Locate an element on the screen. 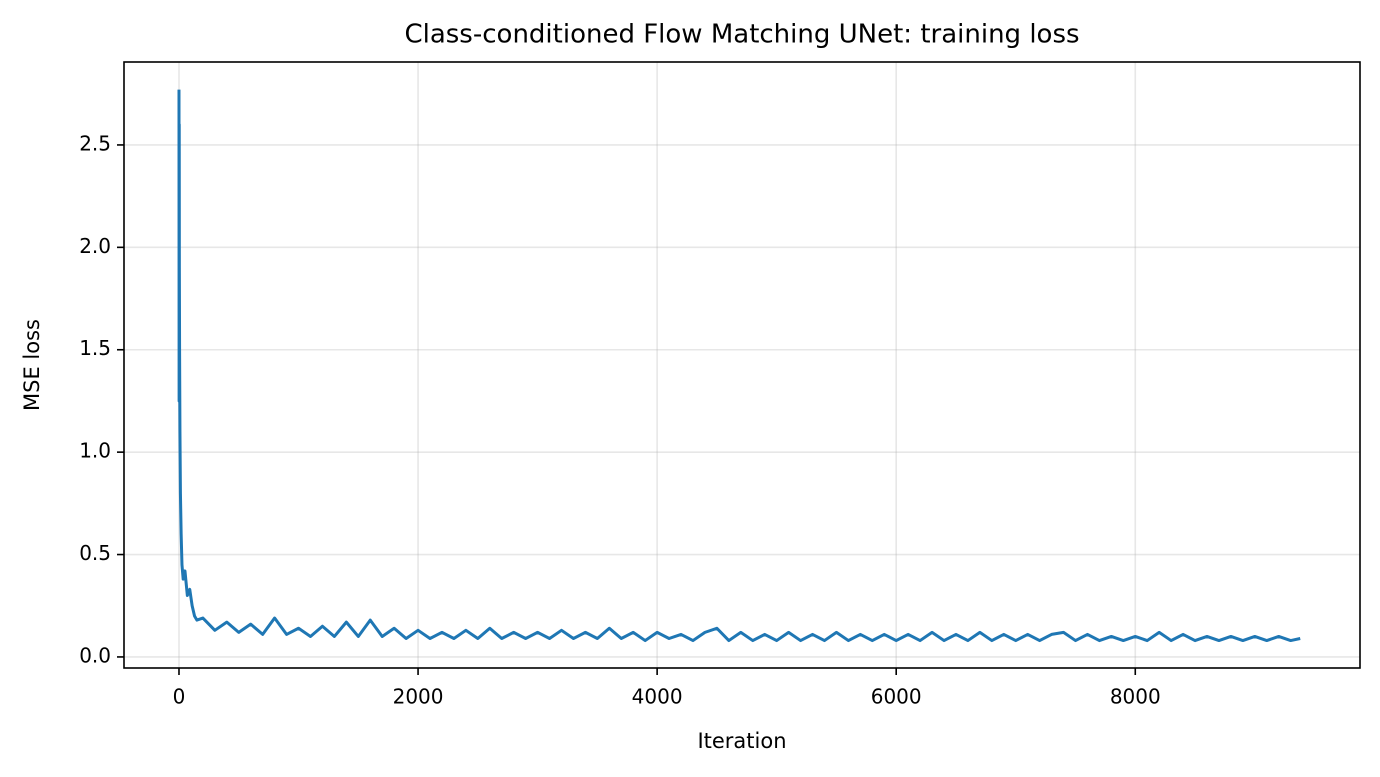 The width and height of the screenshot is (1380, 777). x-tick-label: 6000 is located at coordinates (896, 697).